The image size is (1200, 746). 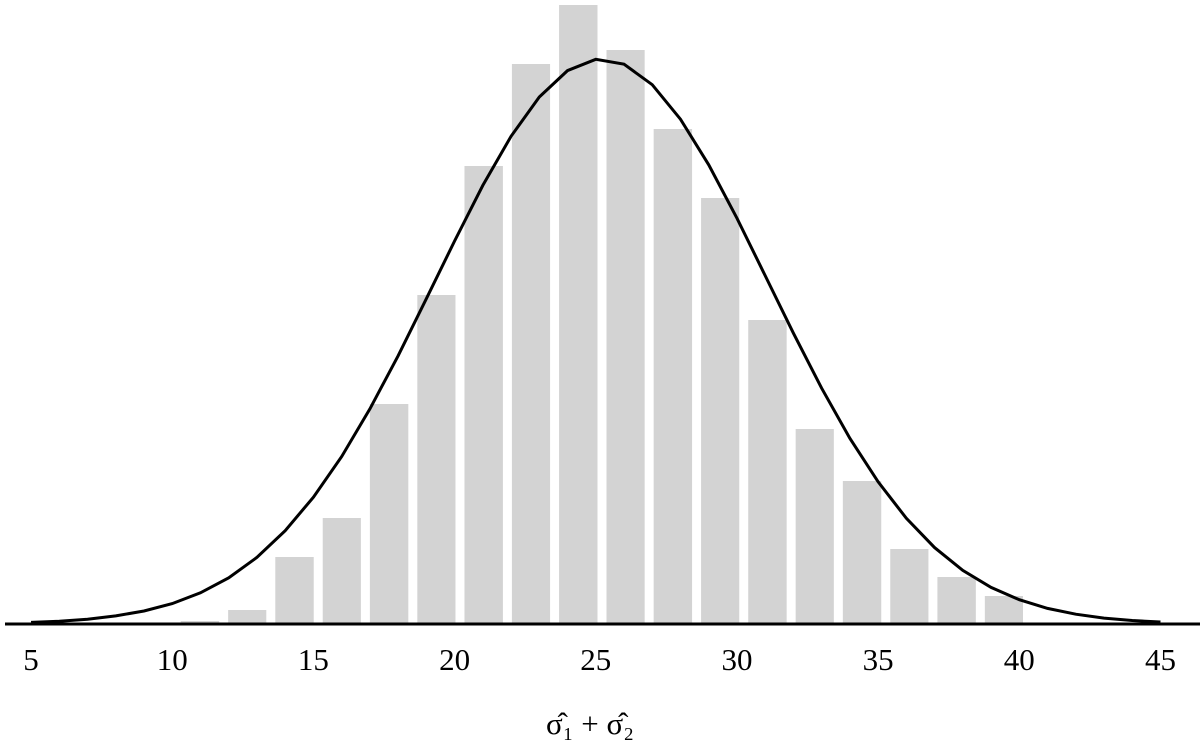 What do you see at coordinates (172, 659) in the screenshot?
I see `x-tick-label: 10` at bounding box center [172, 659].